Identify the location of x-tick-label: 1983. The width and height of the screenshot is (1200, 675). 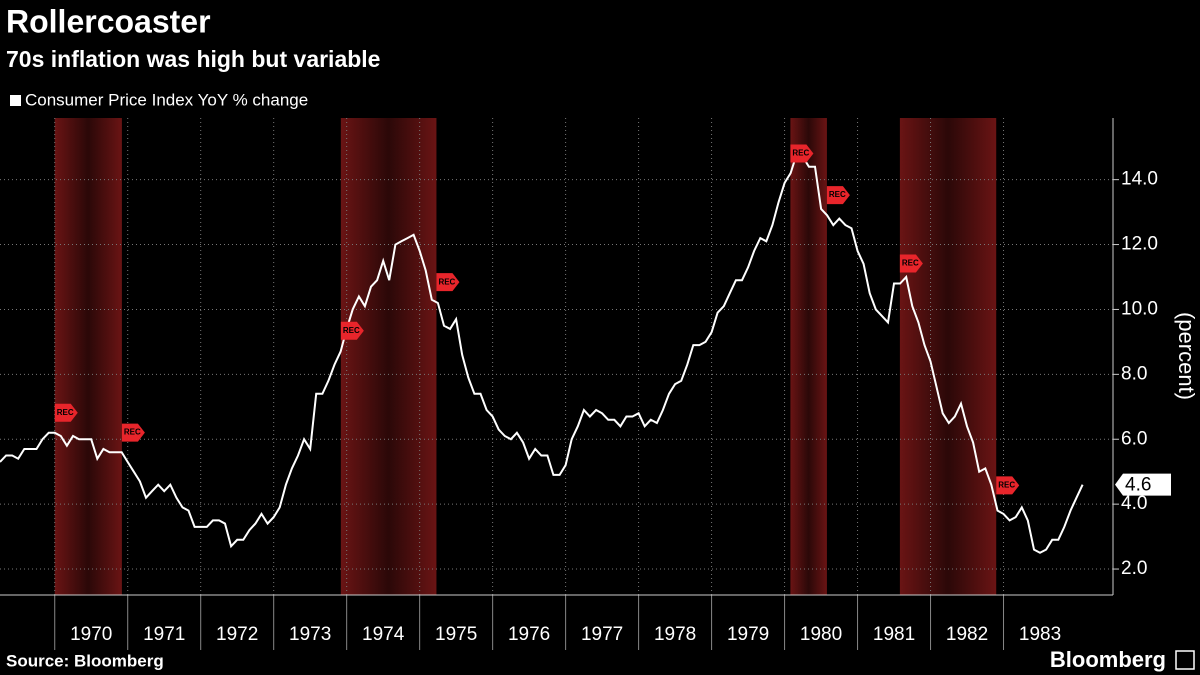
(1040, 634).